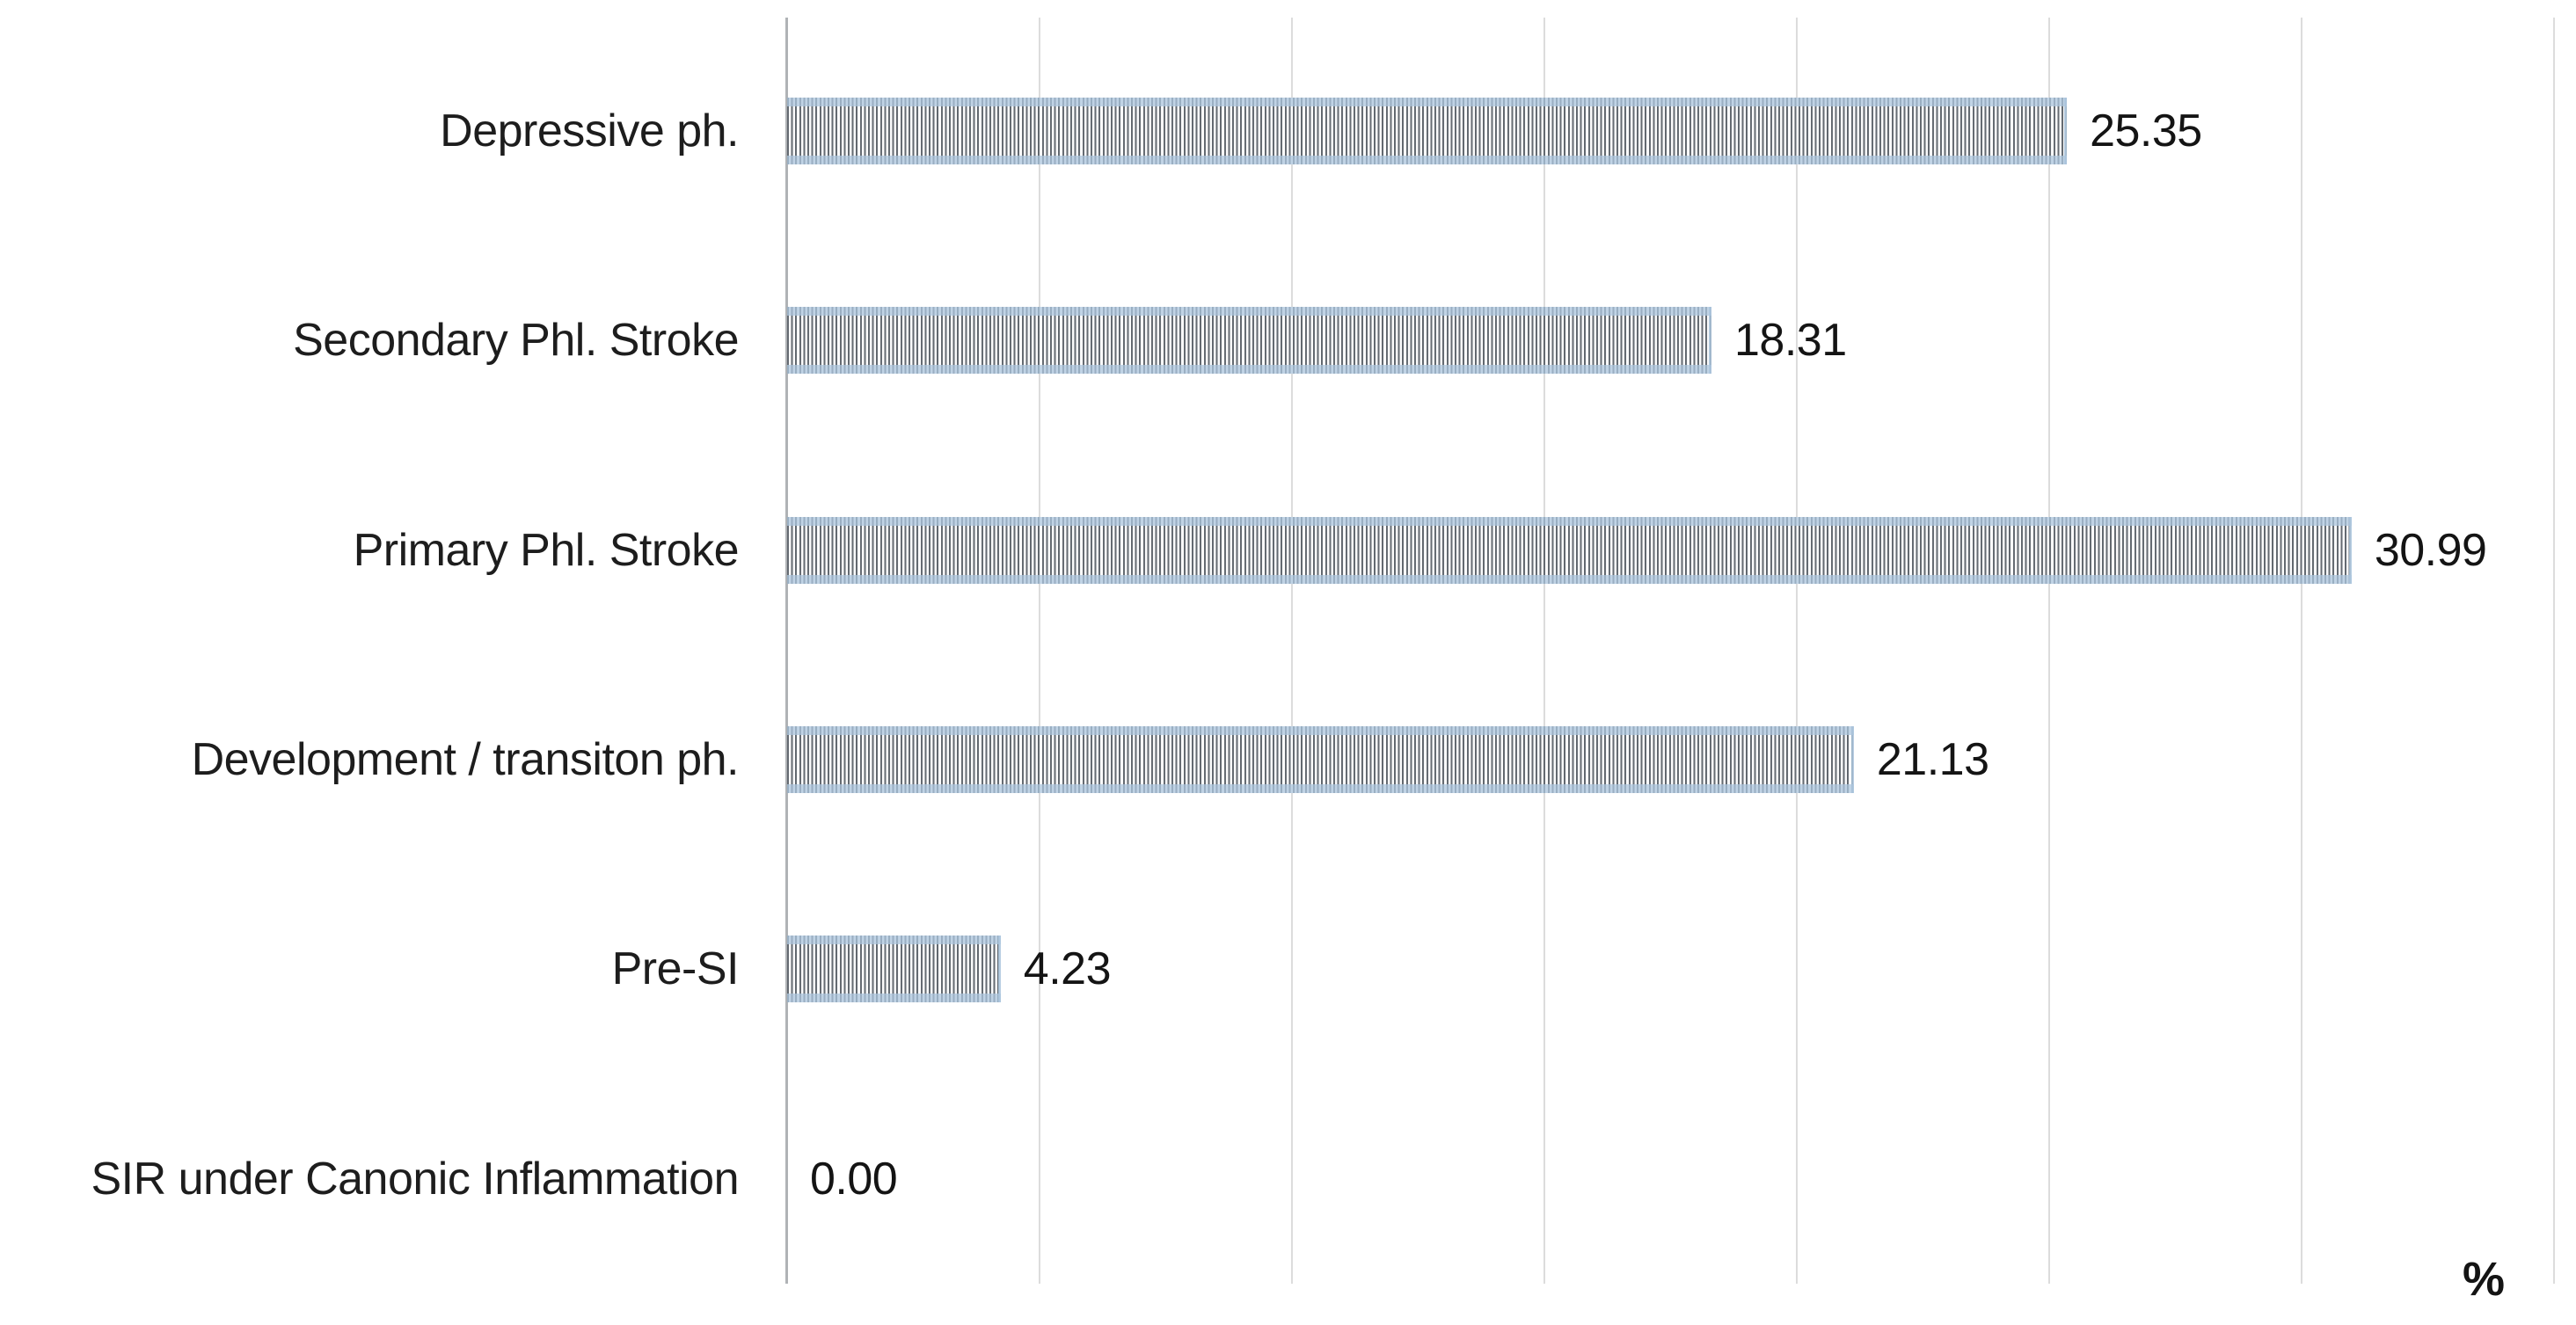  What do you see at coordinates (854, 1179) in the screenshot?
I see `value-label: 0.00` at bounding box center [854, 1179].